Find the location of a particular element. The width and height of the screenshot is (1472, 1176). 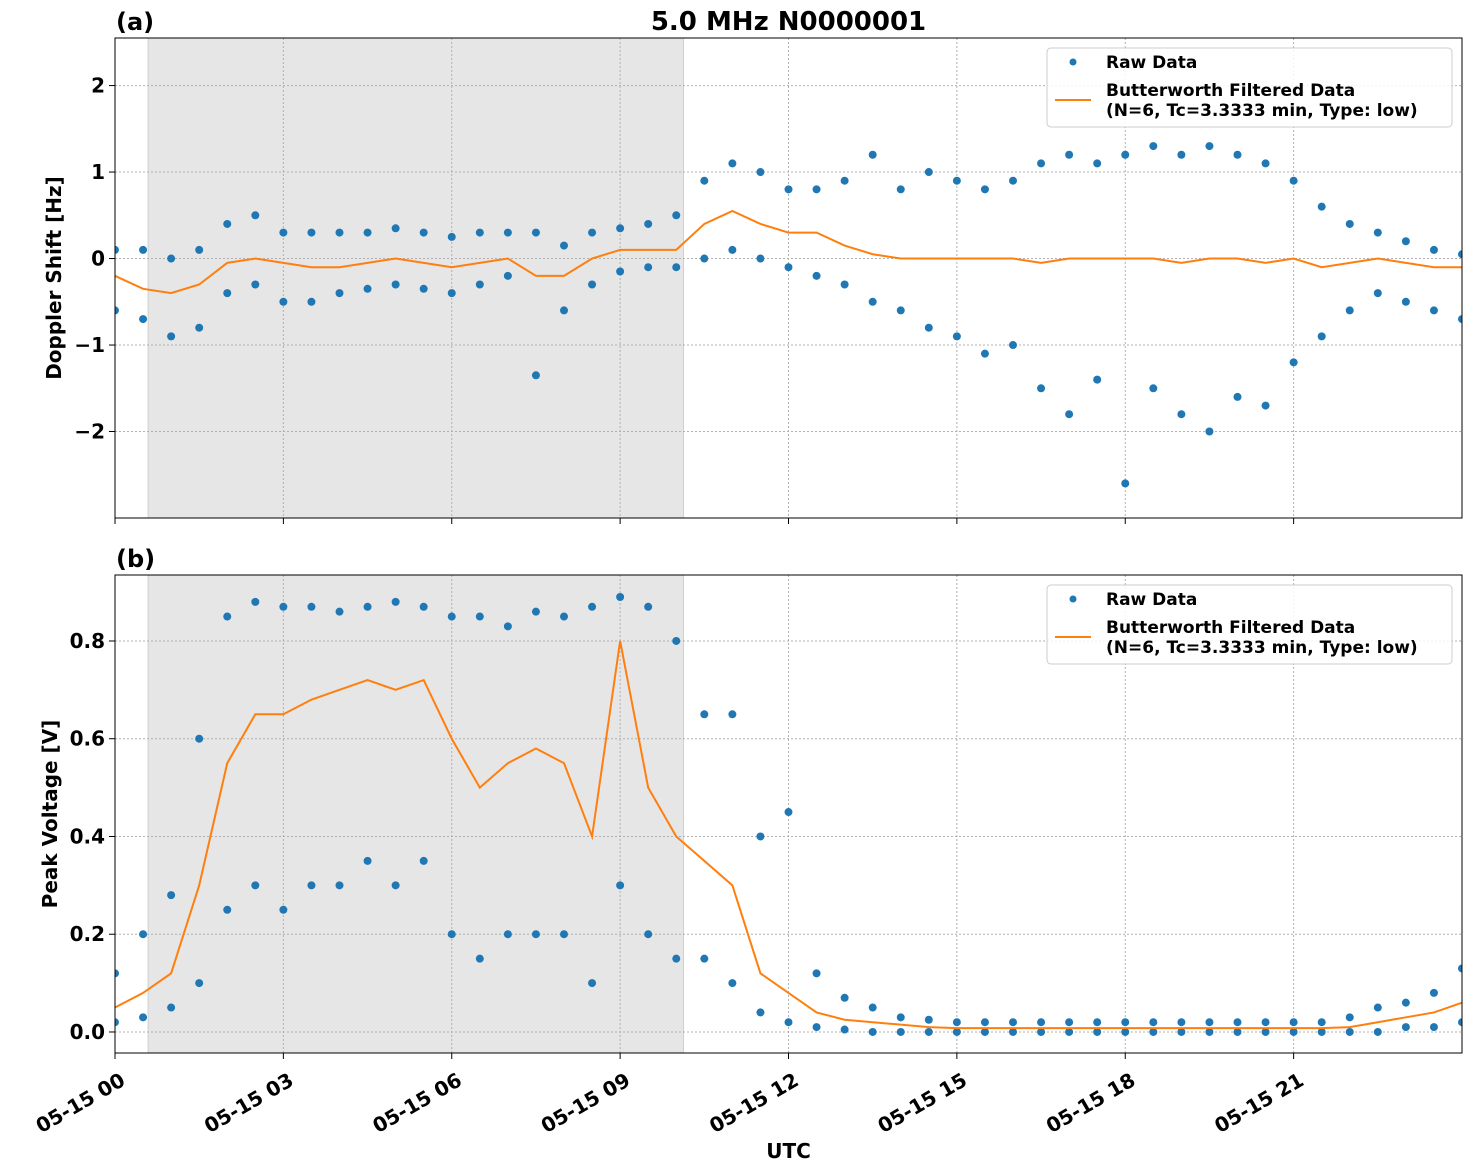

y-axis-label: Doppler Shift [Hz] is located at coordinates (54, 278).